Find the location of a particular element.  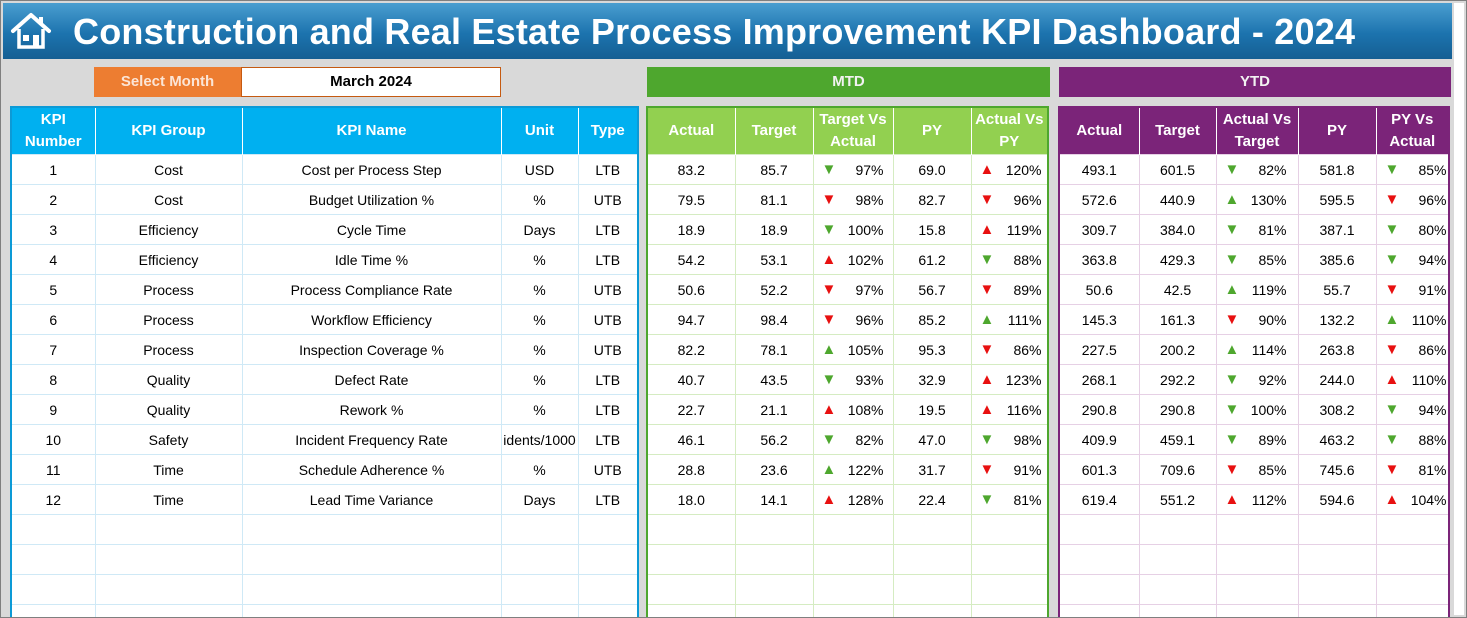

table-row: 601.3 709.6 ▼ 85% 745.6 ▼ 81% is located at coordinates (1253, 469).